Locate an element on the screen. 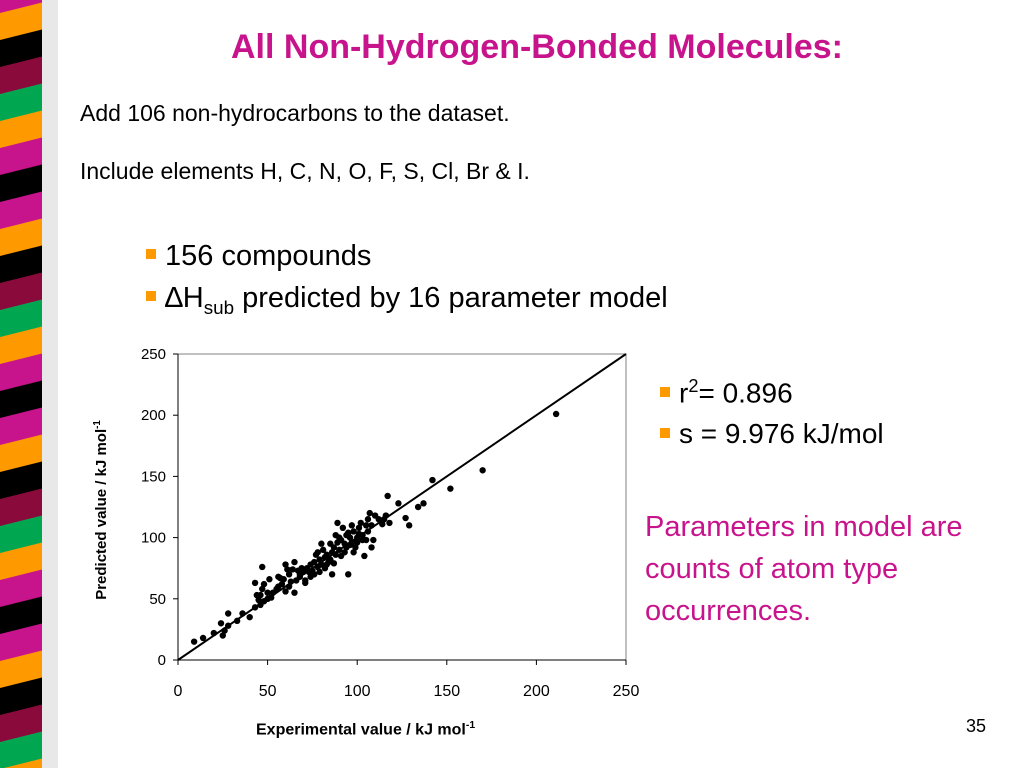 The image size is (1024, 768). bullet-compounds: 156 compounds is located at coordinates (258, 256).